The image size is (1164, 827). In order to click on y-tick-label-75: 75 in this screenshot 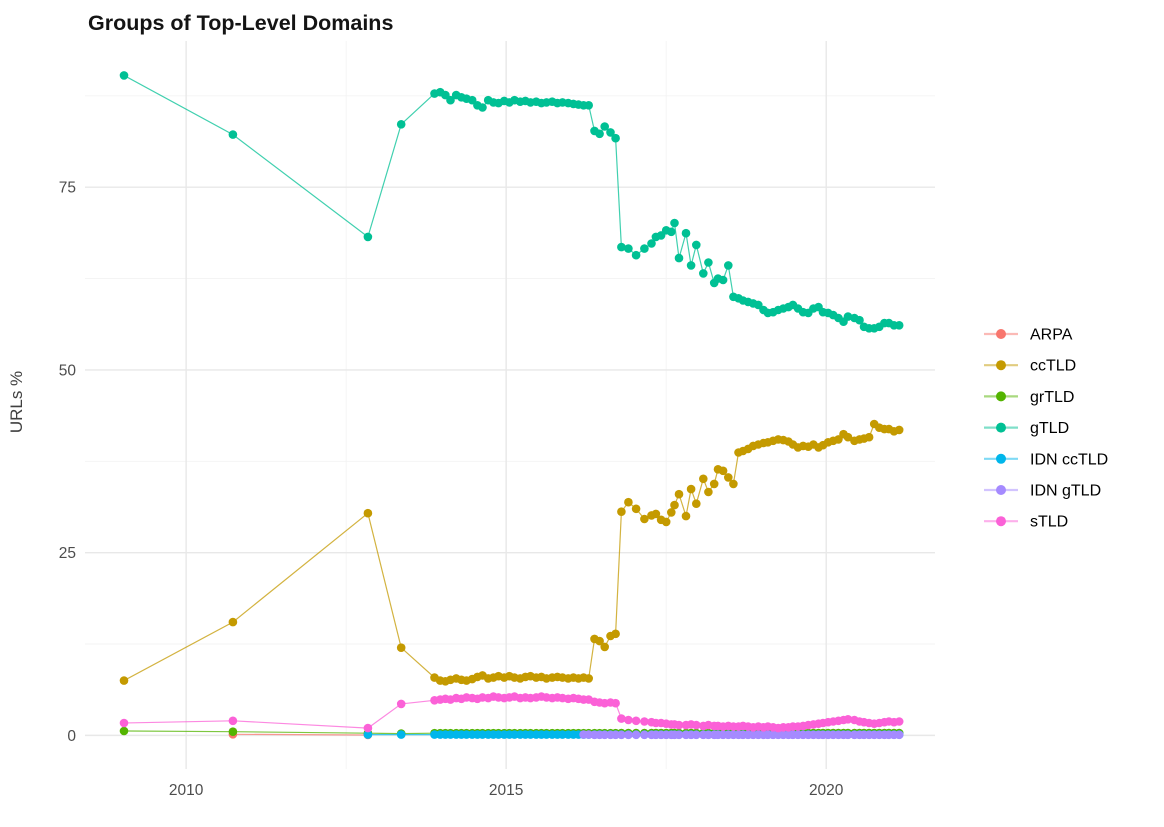, I will do `click(67, 188)`.